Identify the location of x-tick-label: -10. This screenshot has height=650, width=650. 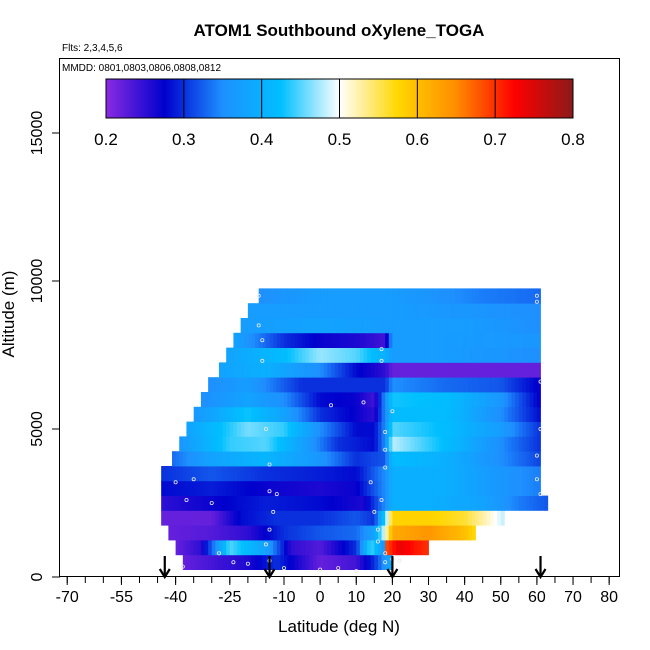
(283, 597).